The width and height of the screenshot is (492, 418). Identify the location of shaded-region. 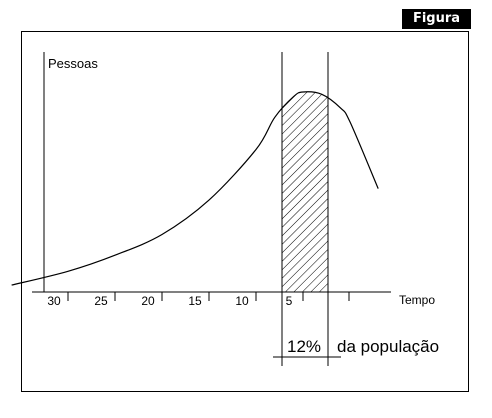
(305, 191).